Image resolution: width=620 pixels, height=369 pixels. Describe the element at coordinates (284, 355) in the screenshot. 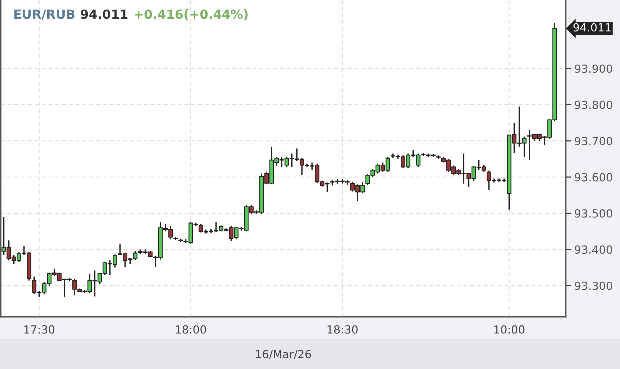

I see `x-axis-title: 16/Mar/26` at that location.